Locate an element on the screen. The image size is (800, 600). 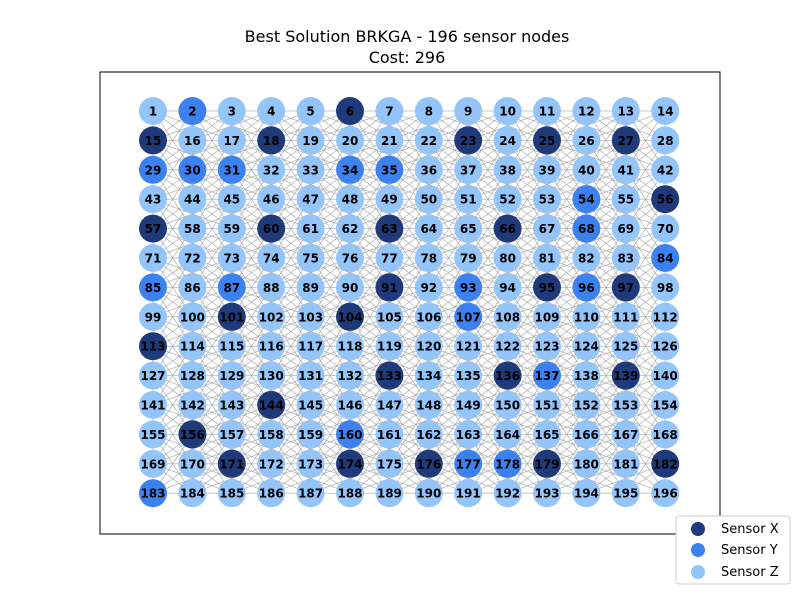
node-label: 182 is located at coordinates (665, 464).